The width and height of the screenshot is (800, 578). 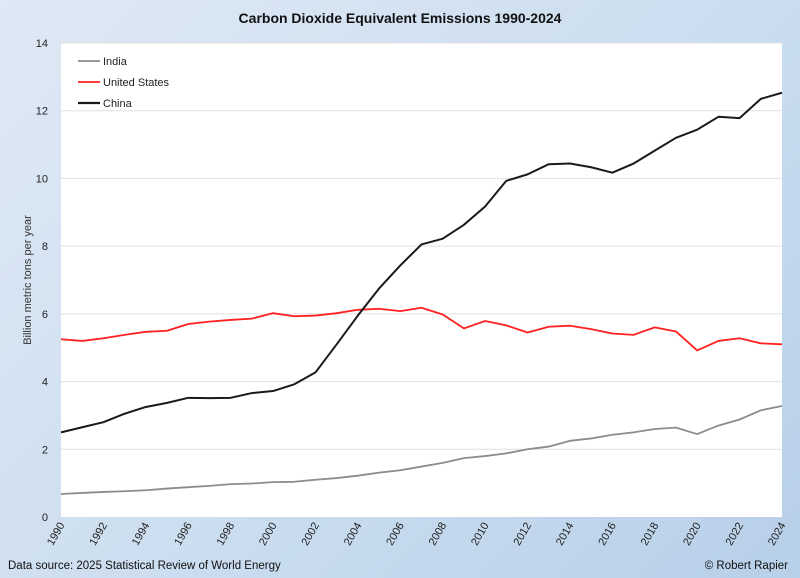 What do you see at coordinates (45, 315) in the screenshot?
I see `y-tick-label: 6` at bounding box center [45, 315].